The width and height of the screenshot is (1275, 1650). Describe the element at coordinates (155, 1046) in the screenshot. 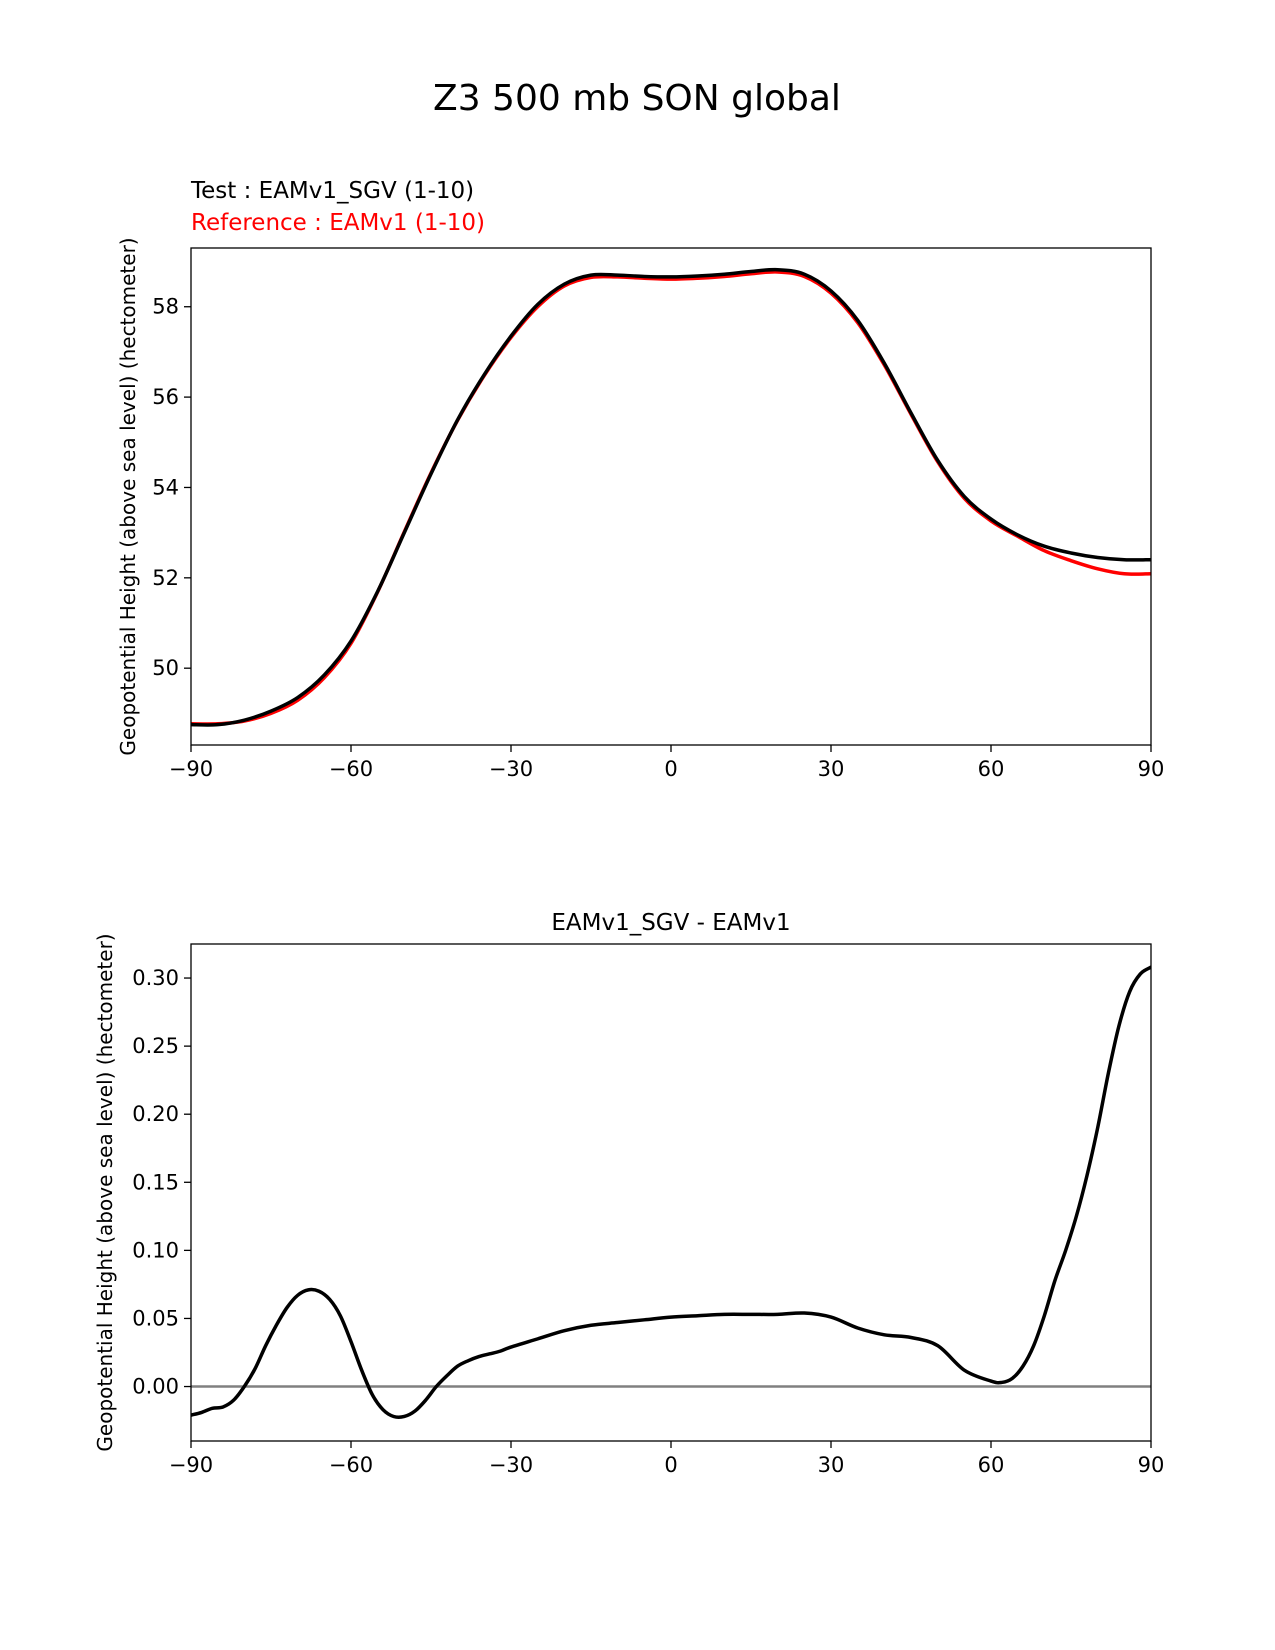

I see `y-tick-label: 0.25` at that location.